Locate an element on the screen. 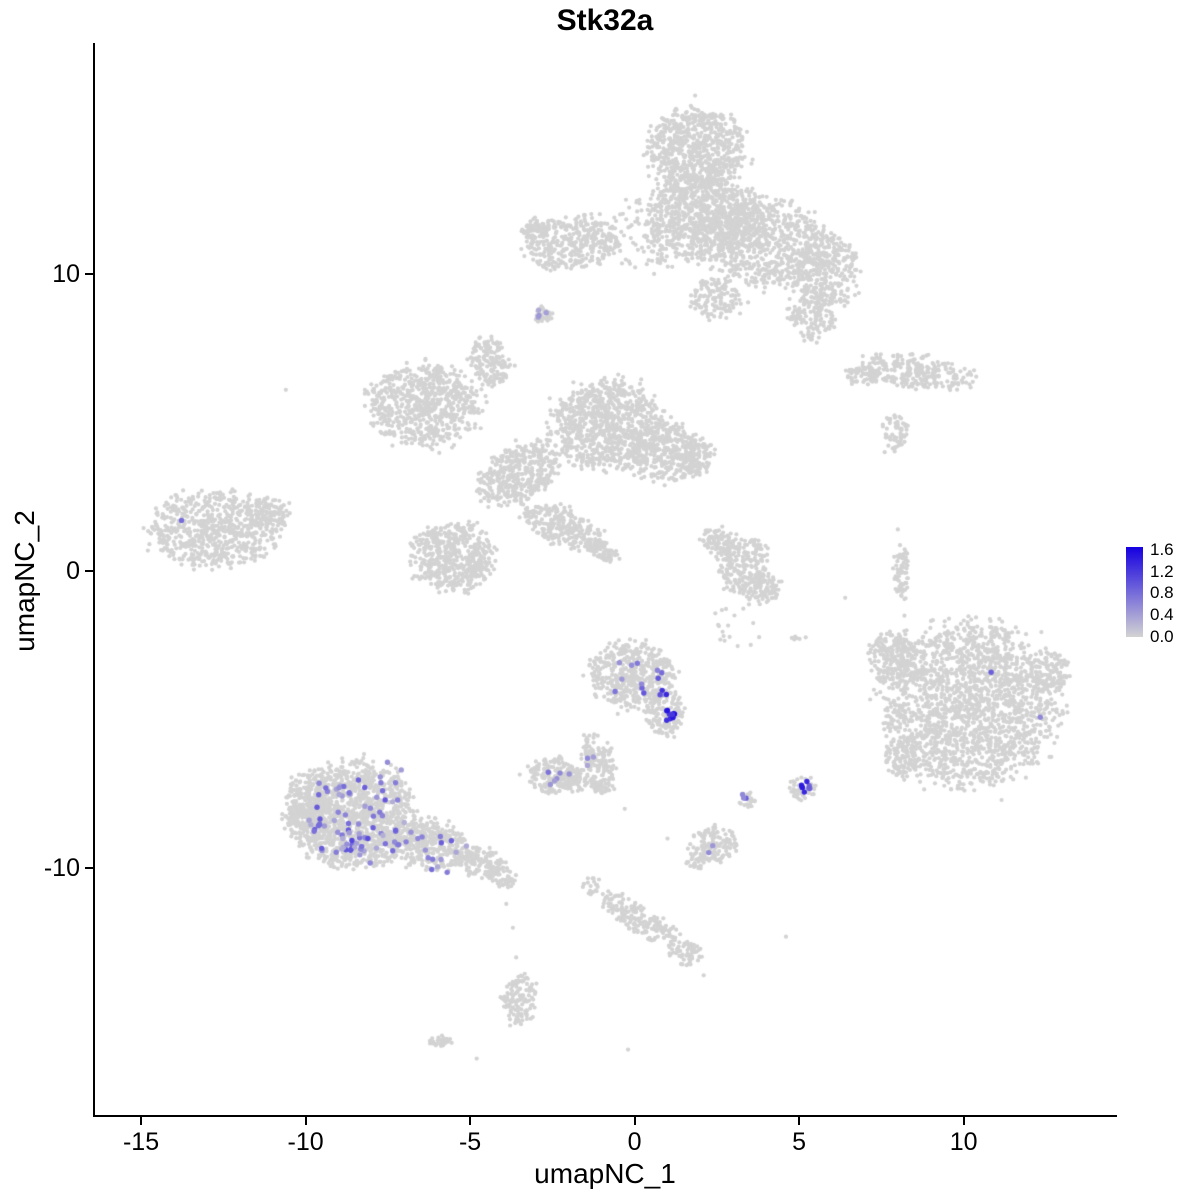 The image size is (1200, 1200). x-tick-label: 10 is located at coordinates (963, 1142).